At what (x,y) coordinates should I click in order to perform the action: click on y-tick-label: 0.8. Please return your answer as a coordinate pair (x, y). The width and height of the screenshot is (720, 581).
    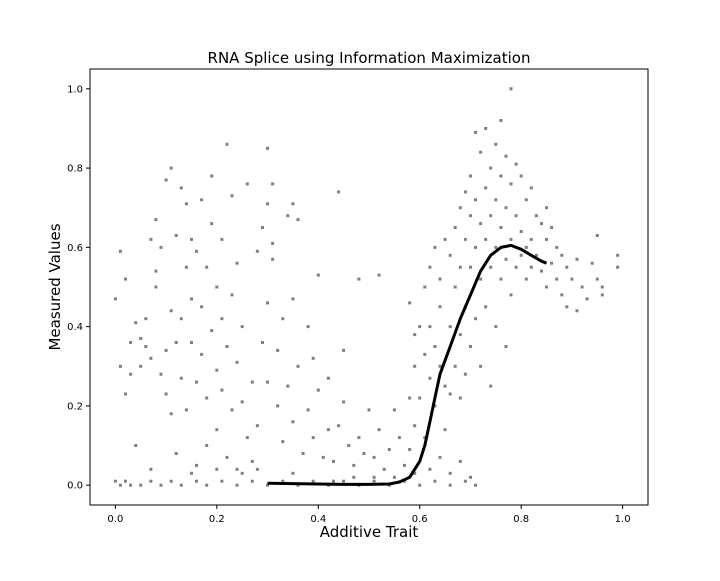
    Looking at the image, I should click on (75, 169).